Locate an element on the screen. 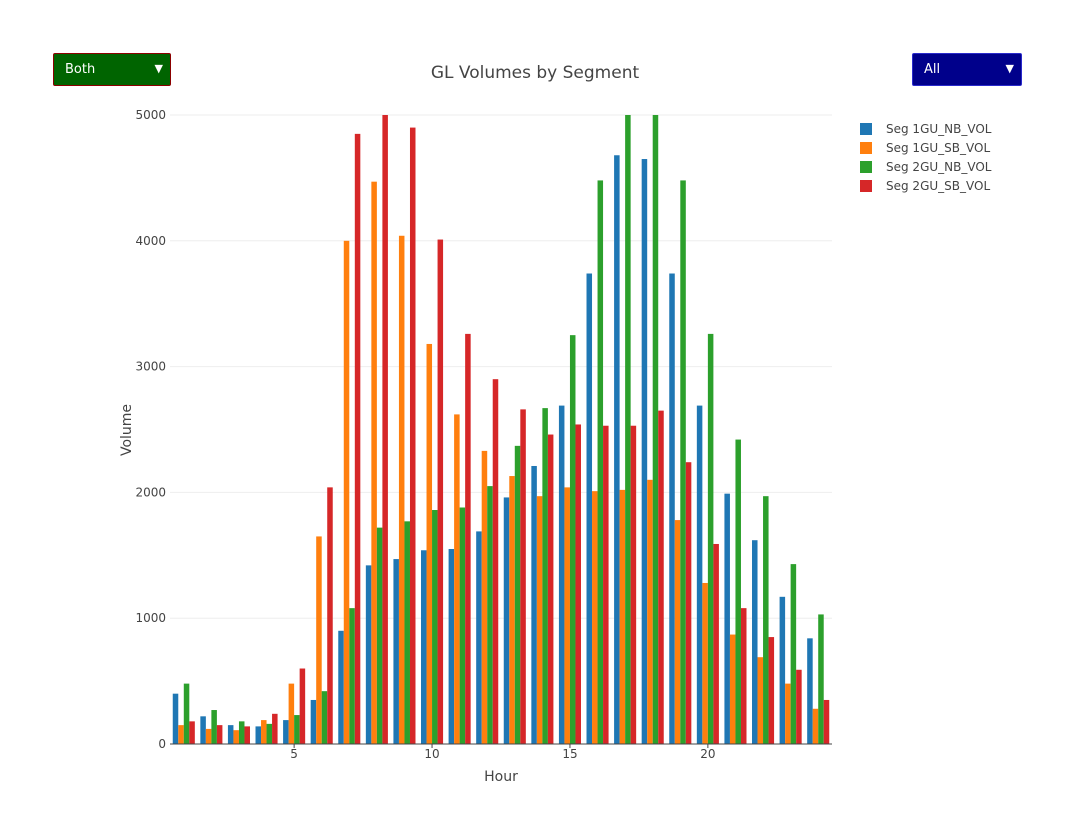 This screenshot has width=1072, height=824. series-filter-dropdown: All ▼ is located at coordinates (967, 69).